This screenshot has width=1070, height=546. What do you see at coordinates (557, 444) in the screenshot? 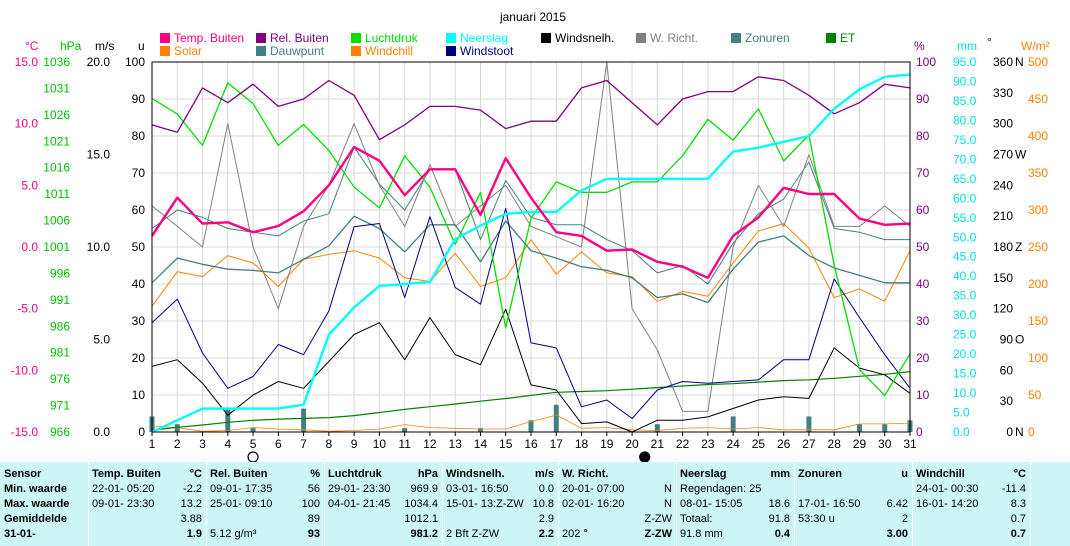
I see `x-tick-label: 17` at bounding box center [557, 444].